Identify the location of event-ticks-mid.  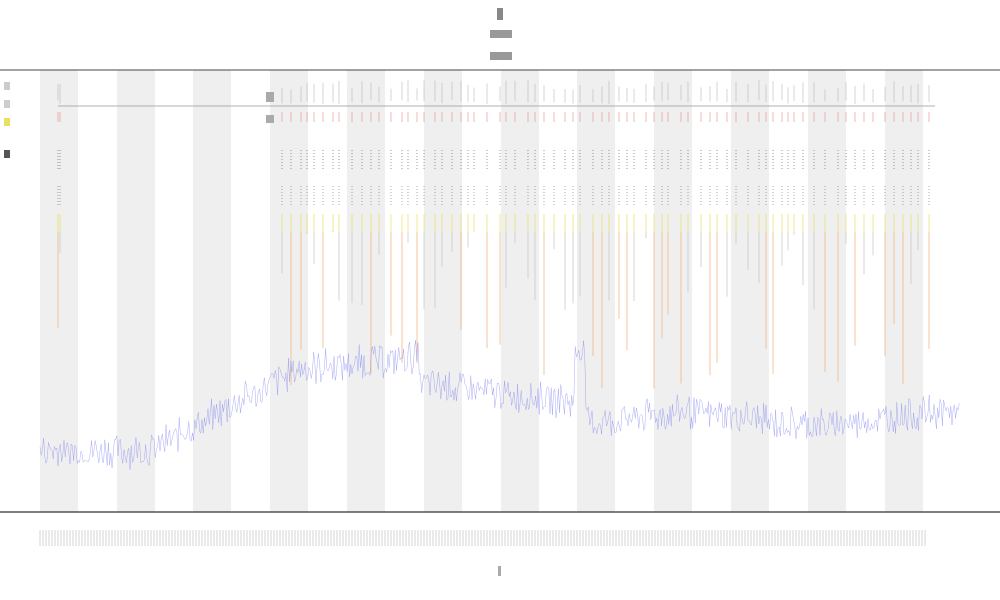
(493, 178).